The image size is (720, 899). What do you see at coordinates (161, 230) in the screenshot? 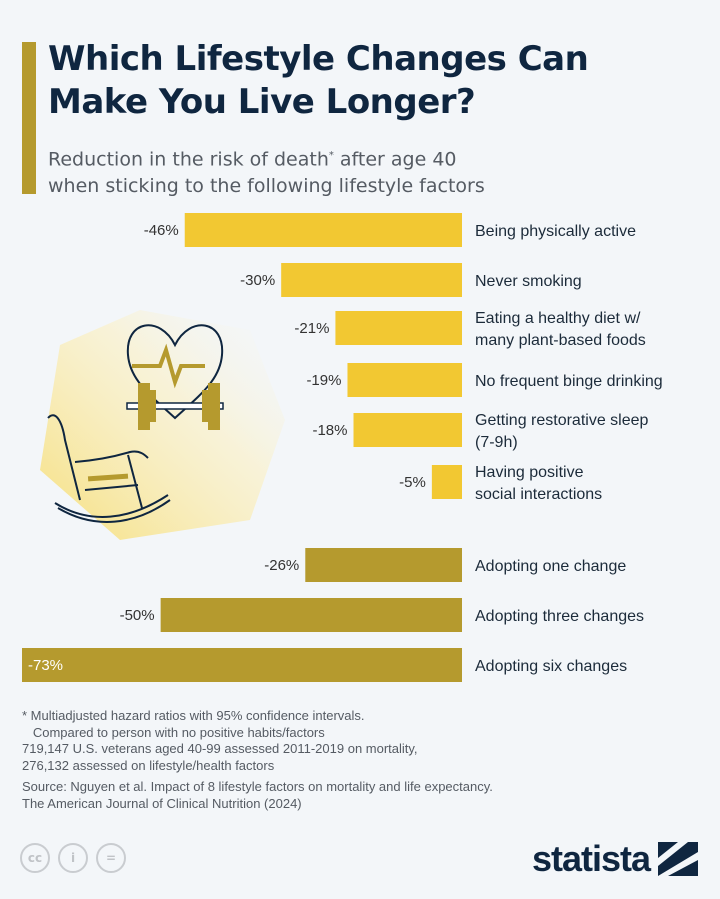
I see `value-label: -46%` at bounding box center [161, 230].